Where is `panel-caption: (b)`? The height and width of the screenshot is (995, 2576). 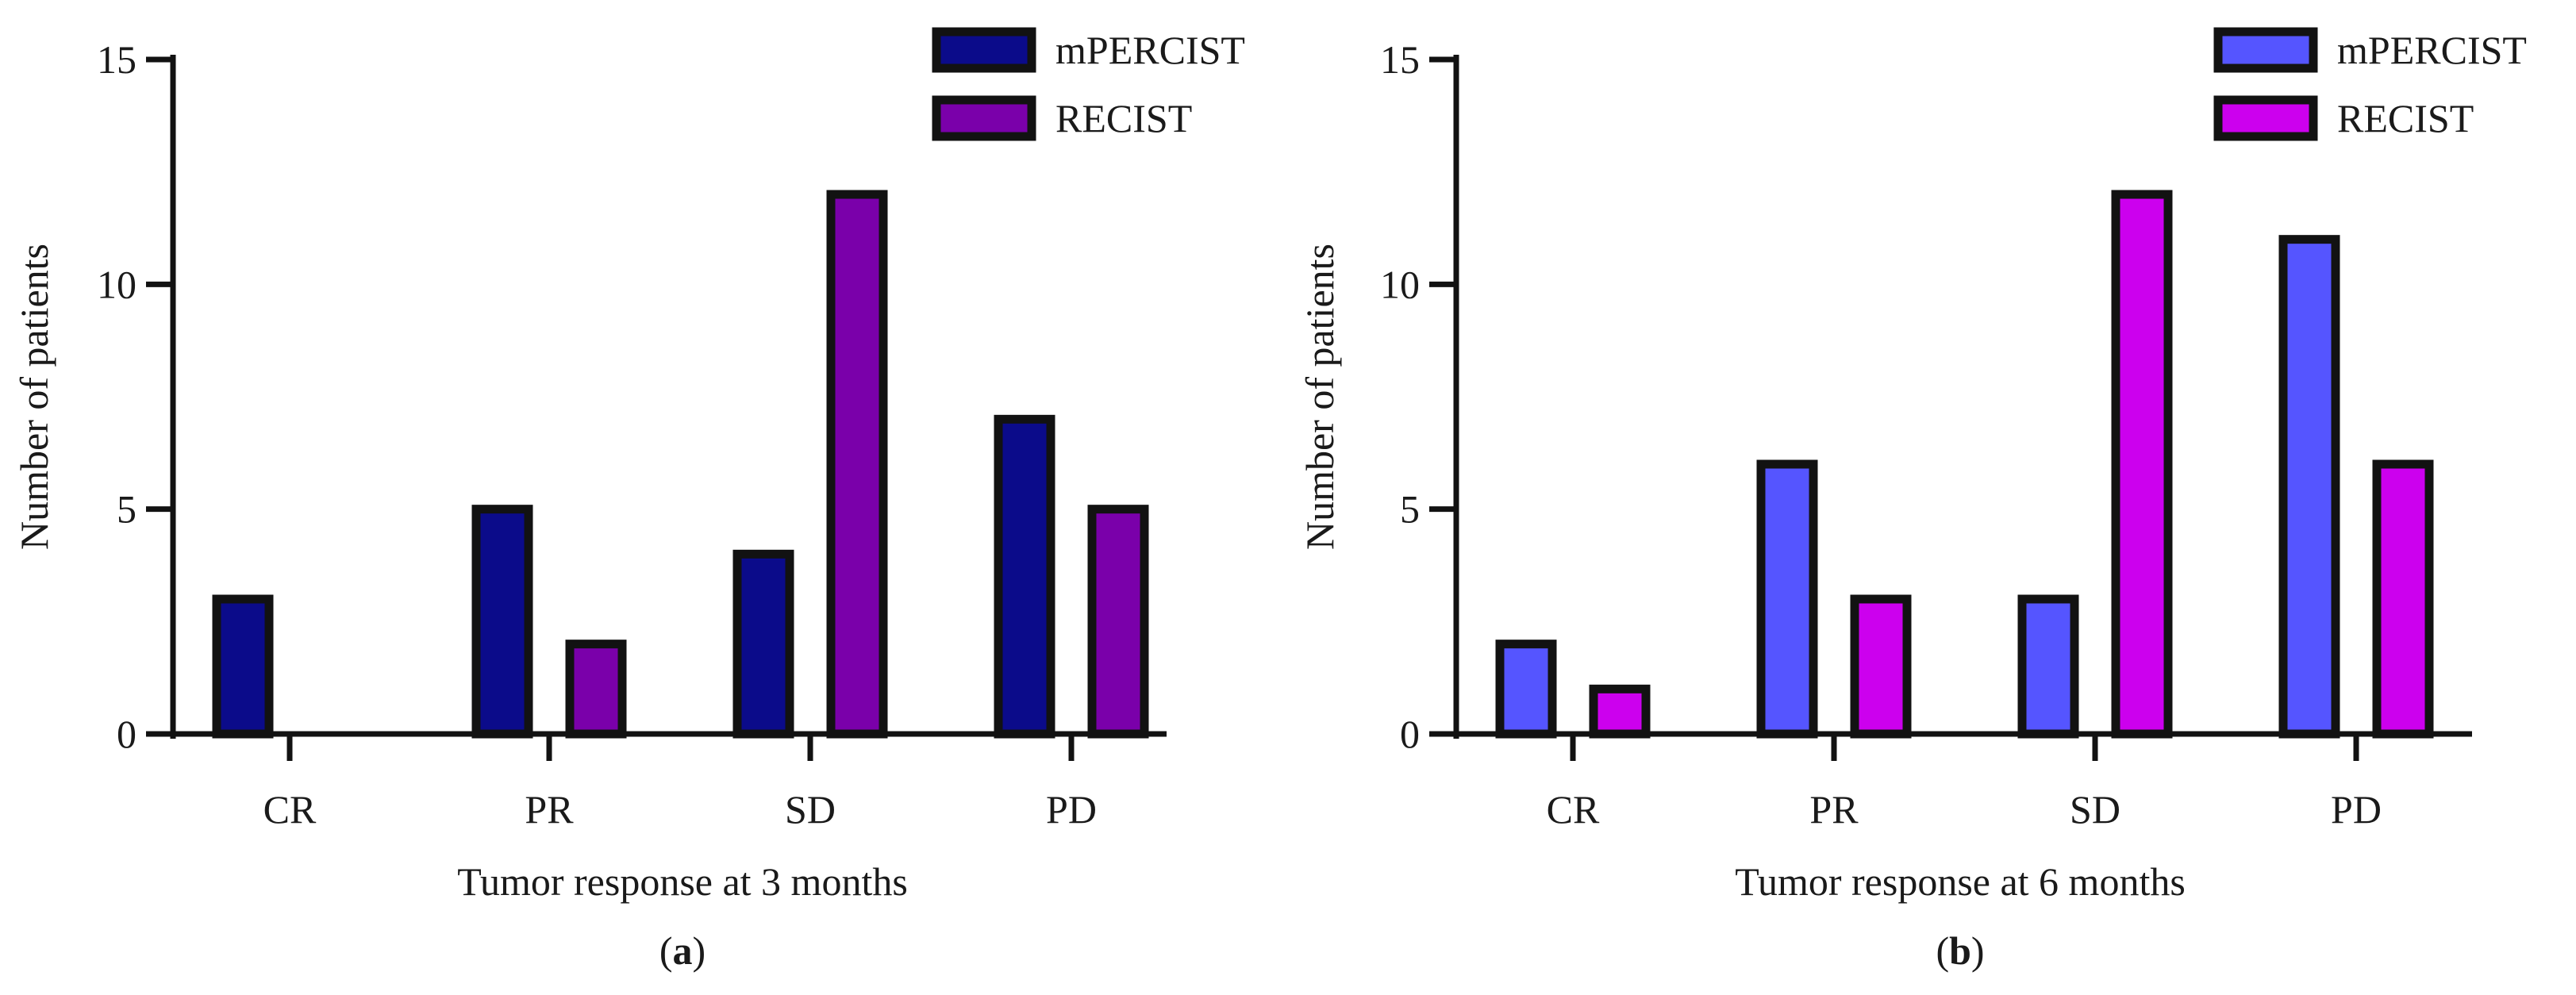
panel-caption: (b) is located at coordinates (1960, 951).